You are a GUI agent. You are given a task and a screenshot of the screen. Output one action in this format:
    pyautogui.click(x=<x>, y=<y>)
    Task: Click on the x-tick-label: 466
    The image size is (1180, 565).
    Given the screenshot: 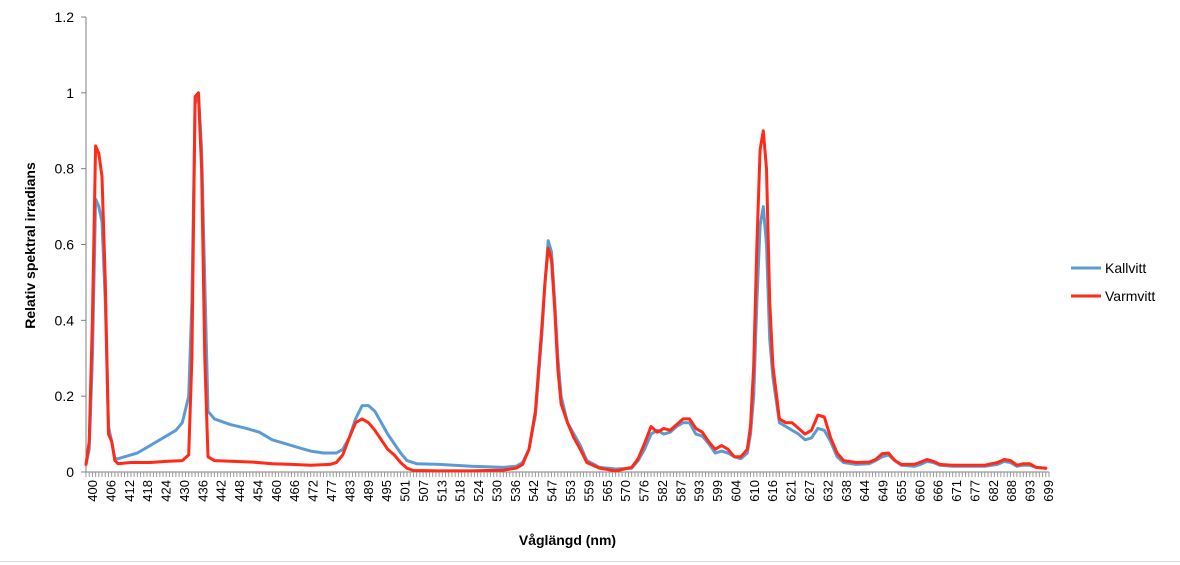 What is the action you would take?
    pyautogui.click(x=294, y=491)
    